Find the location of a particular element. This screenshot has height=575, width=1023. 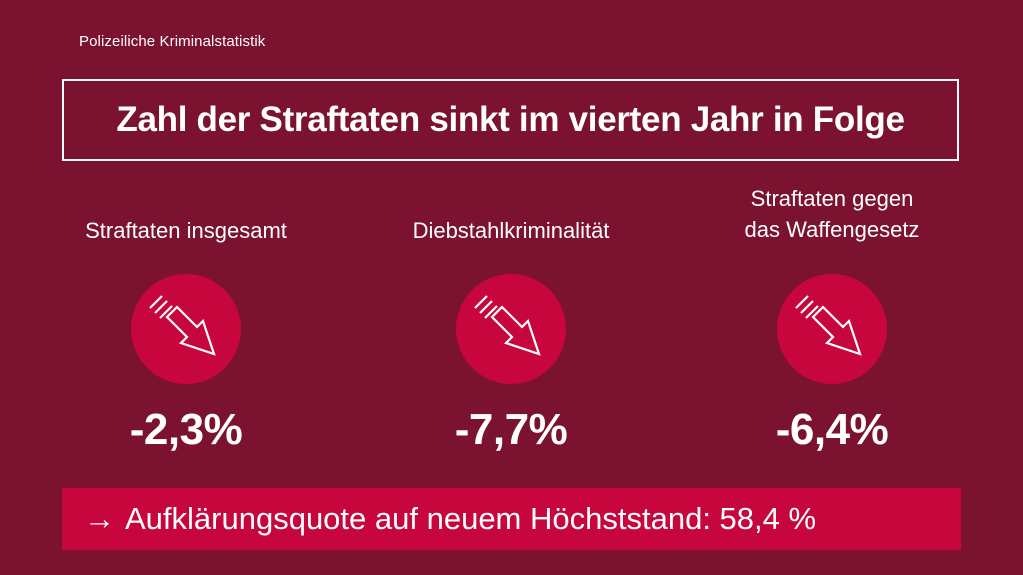

stat-value: -6,4% is located at coordinates (832, 429).